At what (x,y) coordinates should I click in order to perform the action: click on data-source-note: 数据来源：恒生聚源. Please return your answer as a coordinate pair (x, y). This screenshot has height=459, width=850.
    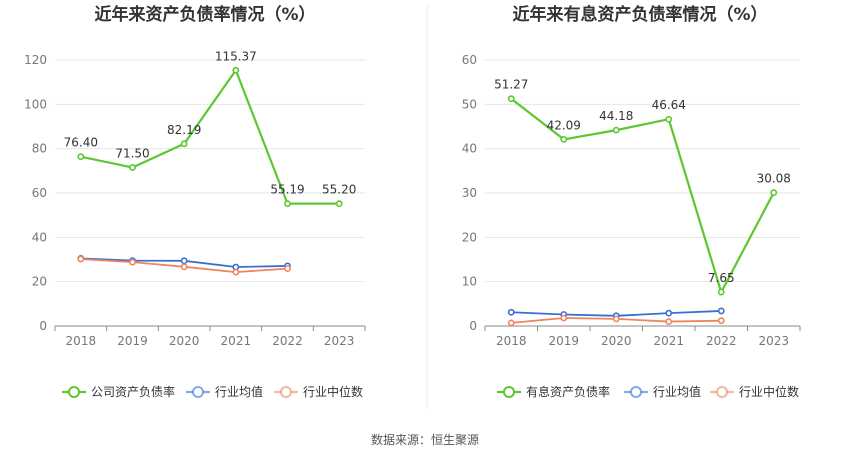
    Looking at the image, I should click on (425, 439).